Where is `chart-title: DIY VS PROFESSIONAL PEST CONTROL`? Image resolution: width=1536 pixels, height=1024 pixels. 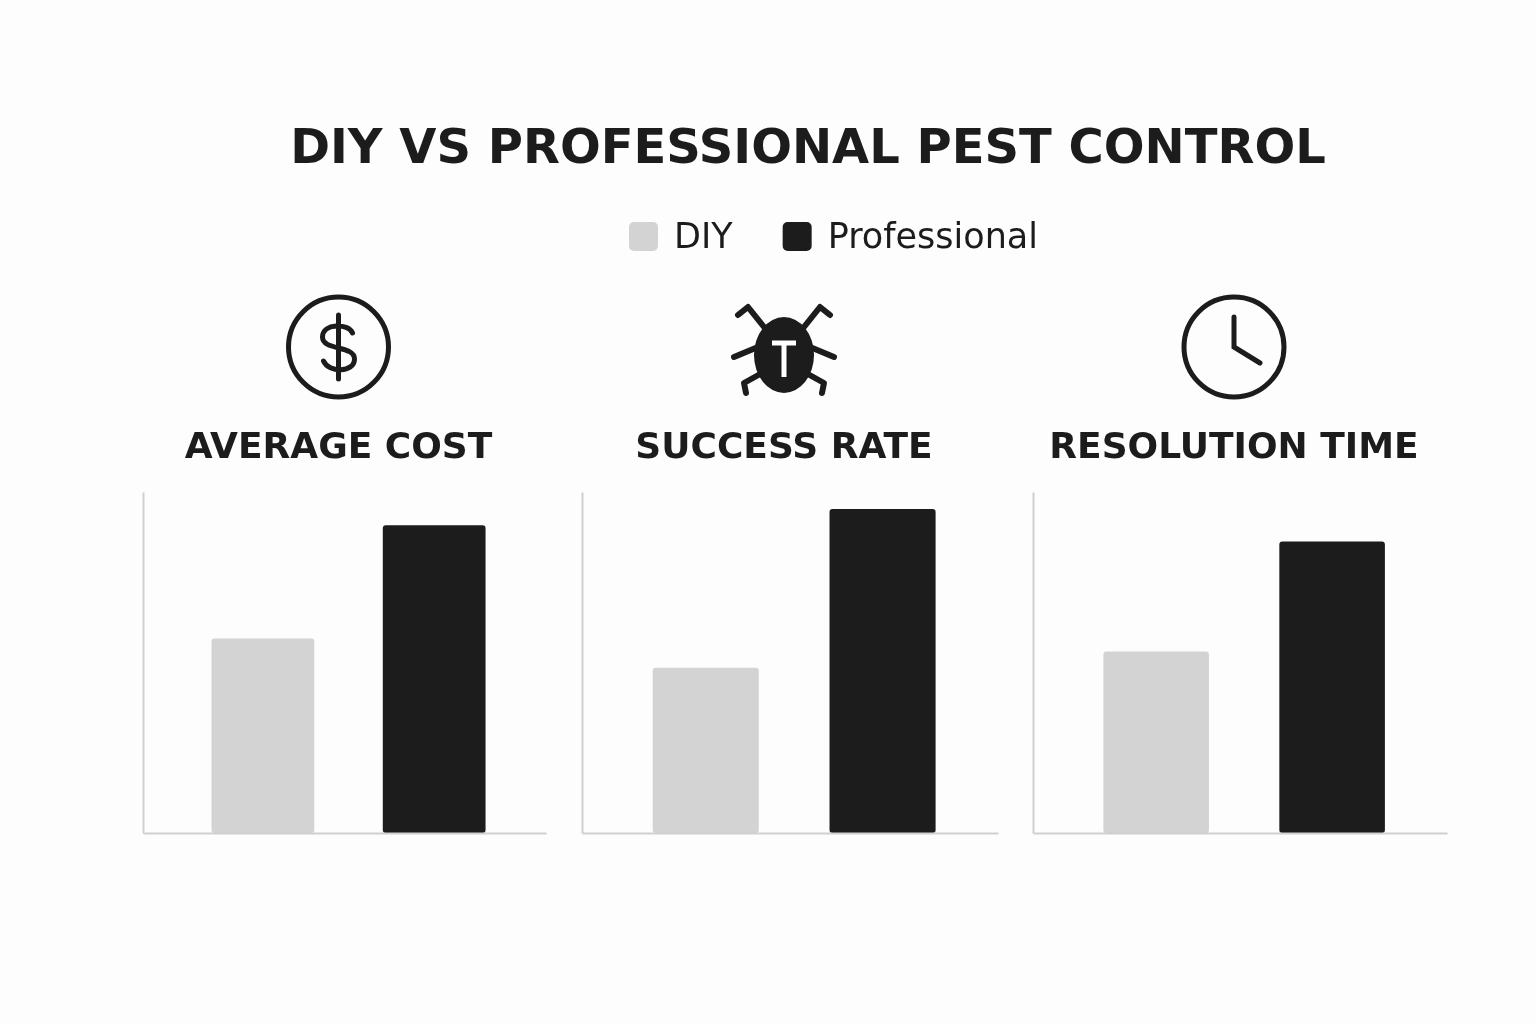 chart-title: DIY VS PROFESSIONAL PEST CONTROL is located at coordinates (808, 146).